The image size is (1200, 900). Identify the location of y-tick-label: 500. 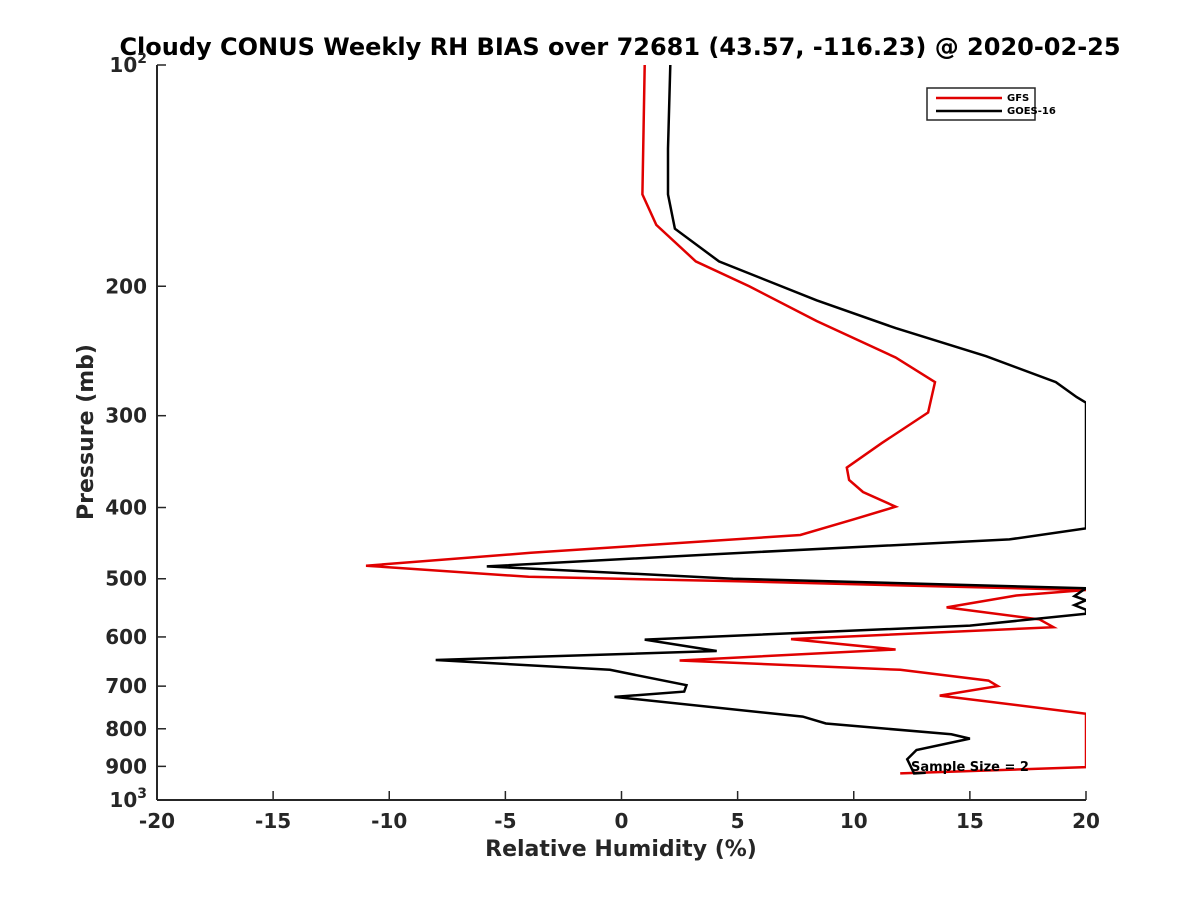
(126, 579).